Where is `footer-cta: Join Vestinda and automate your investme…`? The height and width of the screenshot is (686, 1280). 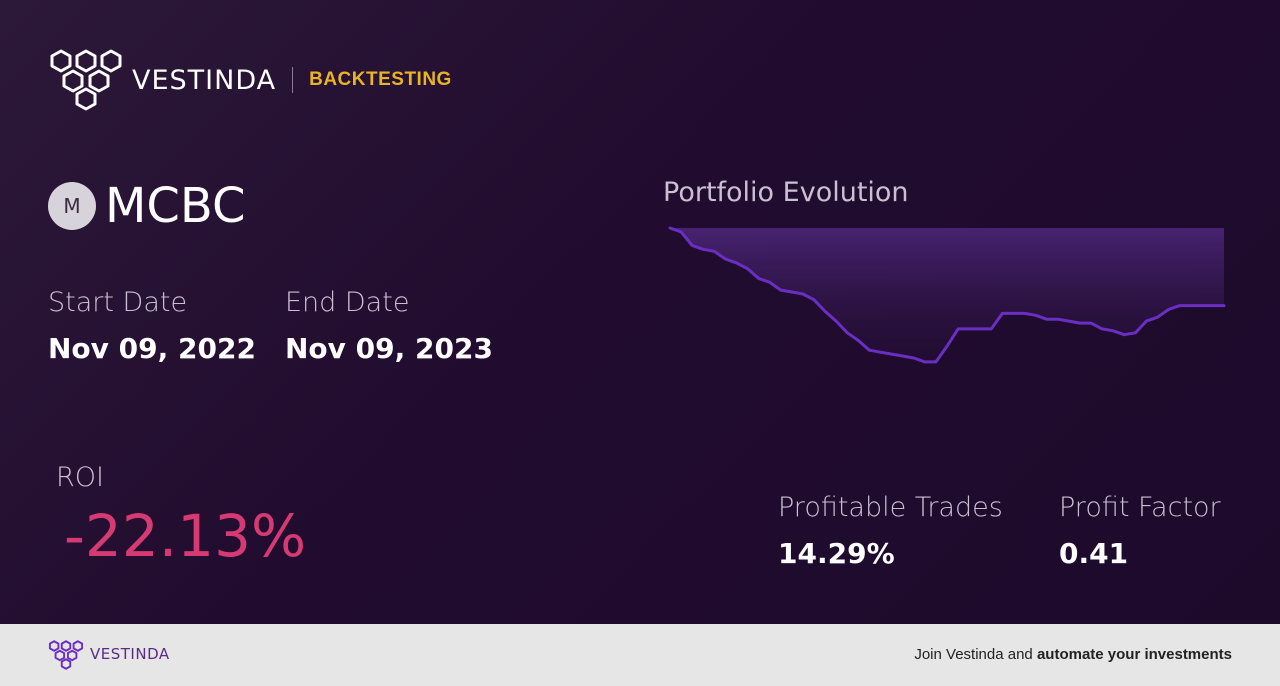 footer-cta: Join Vestinda and automate your investme… is located at coordinates (1073, 654).